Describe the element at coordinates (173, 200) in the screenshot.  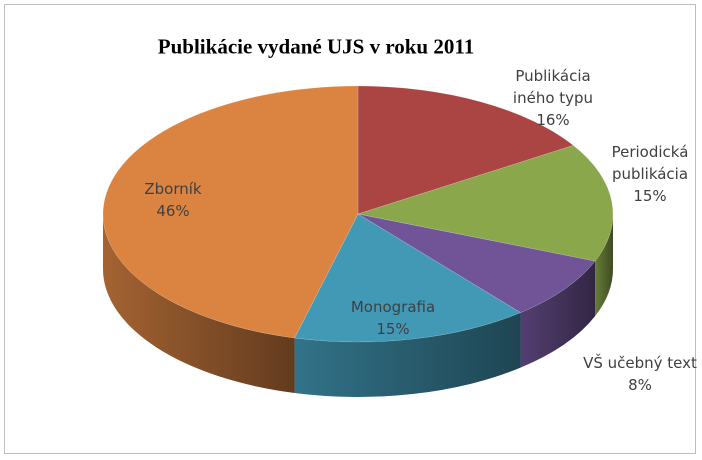
I see `slice-label: Zborník 46%` at that location.